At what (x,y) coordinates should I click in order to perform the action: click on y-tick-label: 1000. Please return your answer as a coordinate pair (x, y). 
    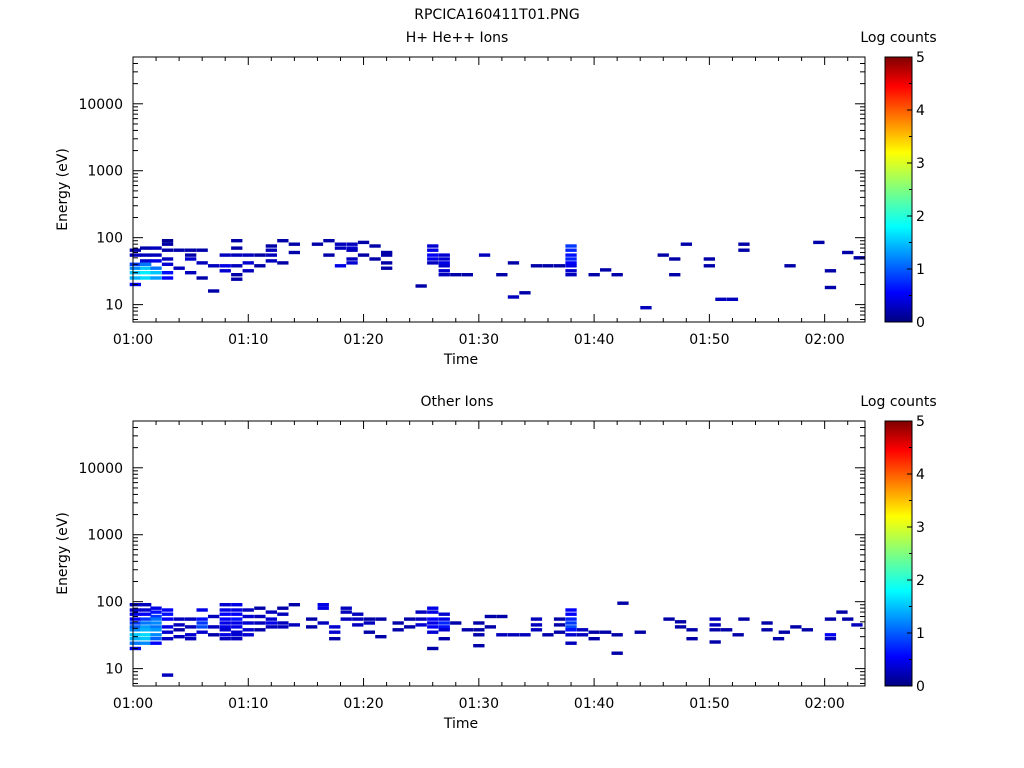
    Looking at the image, I should click on (105, 536).